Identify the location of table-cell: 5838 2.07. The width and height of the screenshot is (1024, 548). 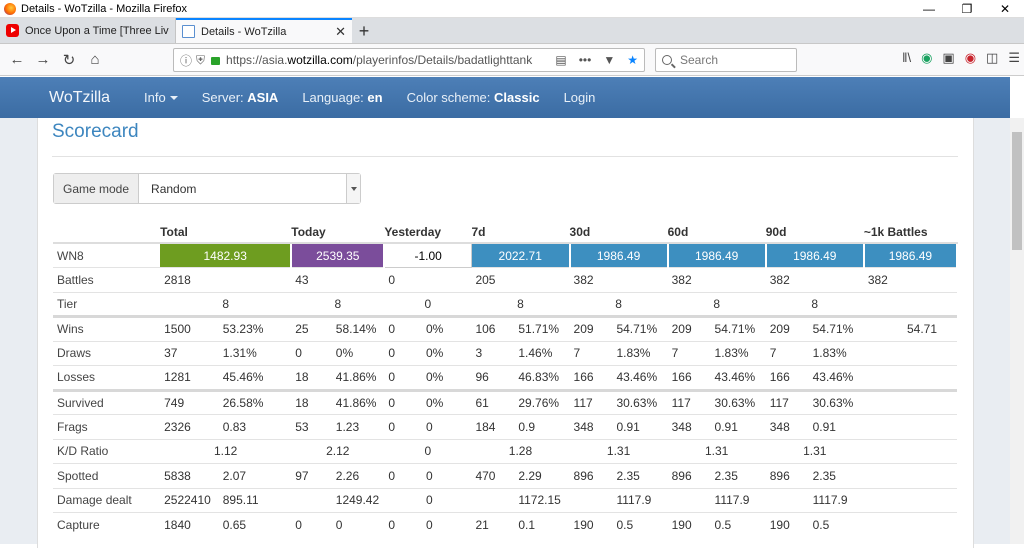
(226, 475).